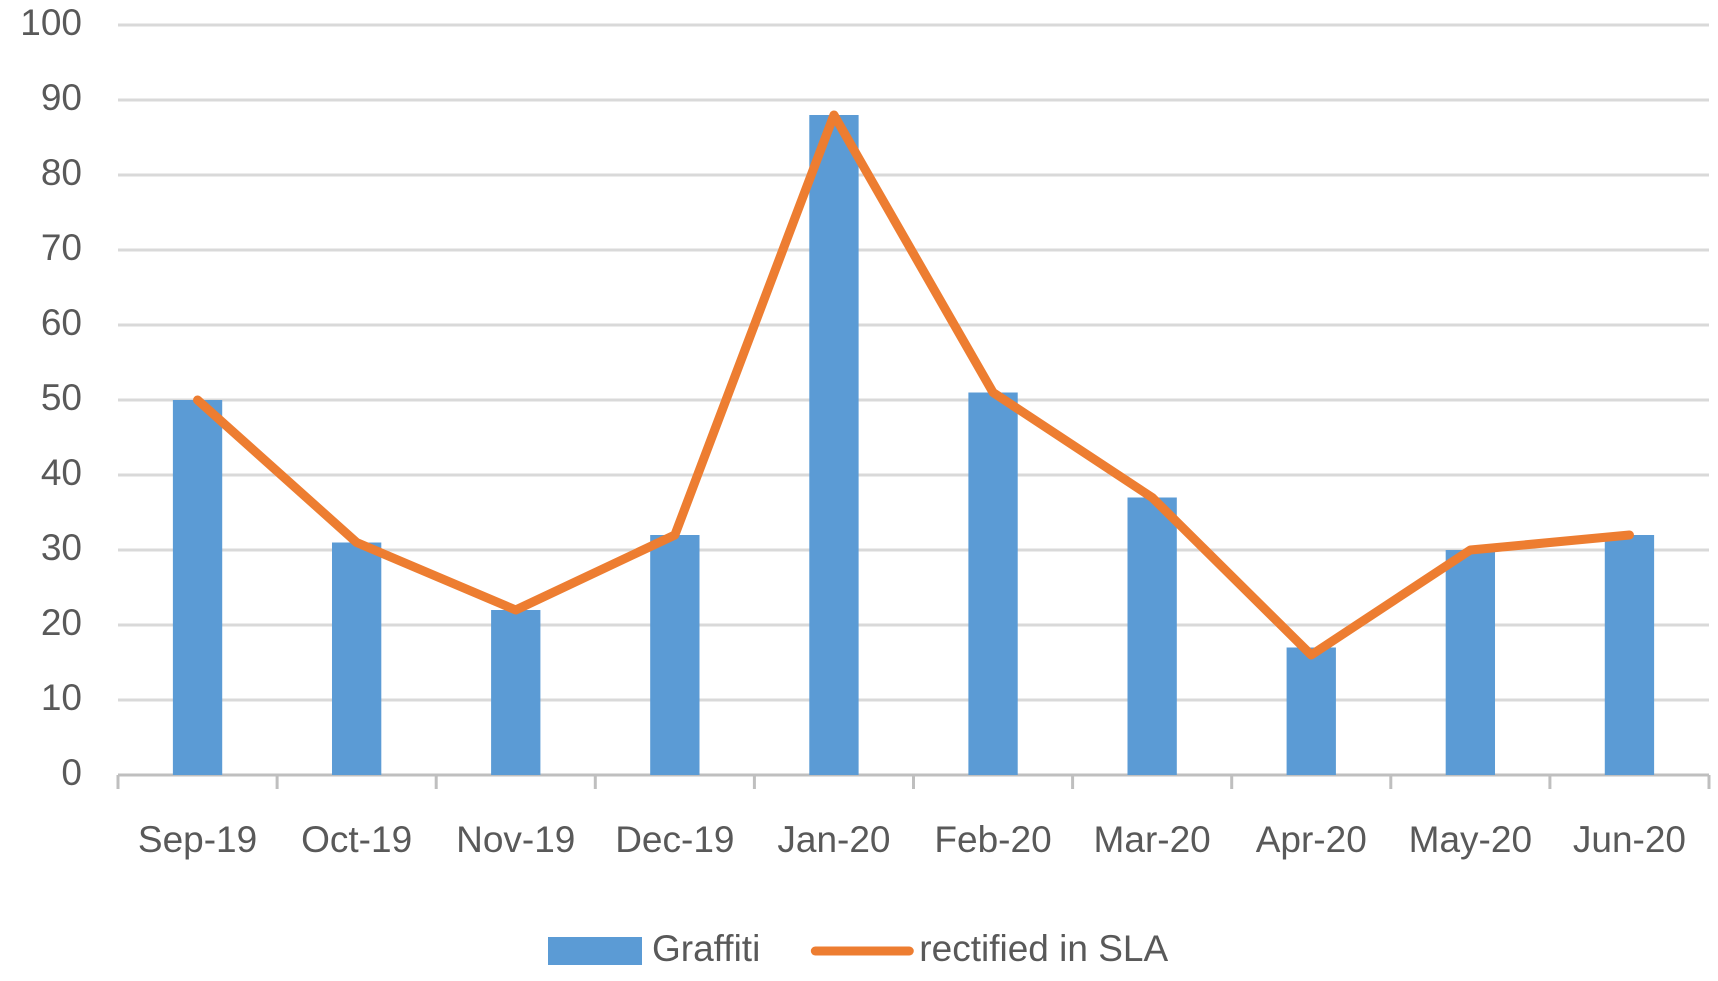 This screenshot has width=1718, height=981. What do you see at coordinates (61, 247) in the screenshot?
I see `y-tick-label: 70` at bounding box center [61, 247].